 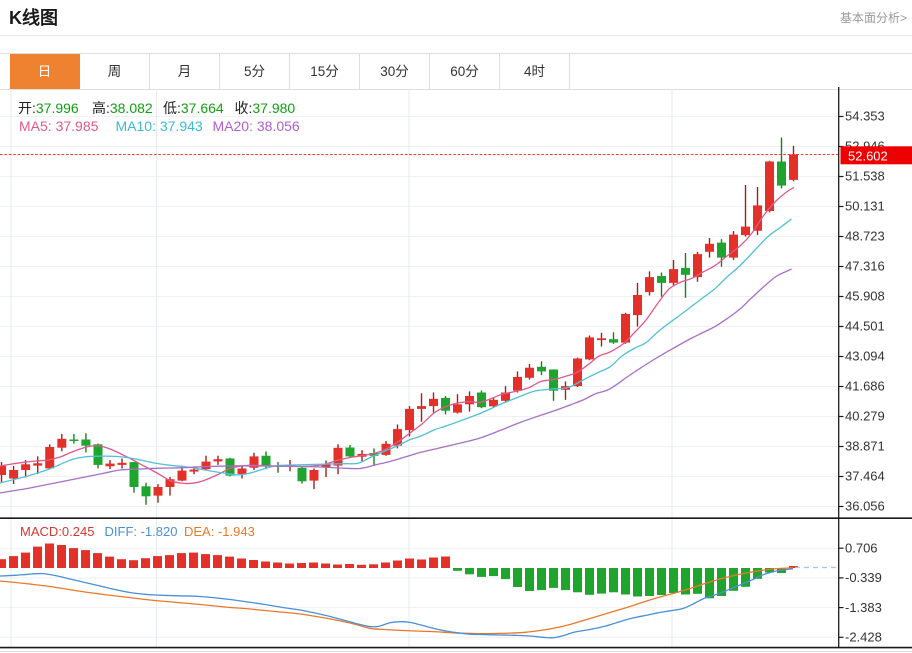 I want to click on svg-text: 41.686, so click(x=865, y=386).